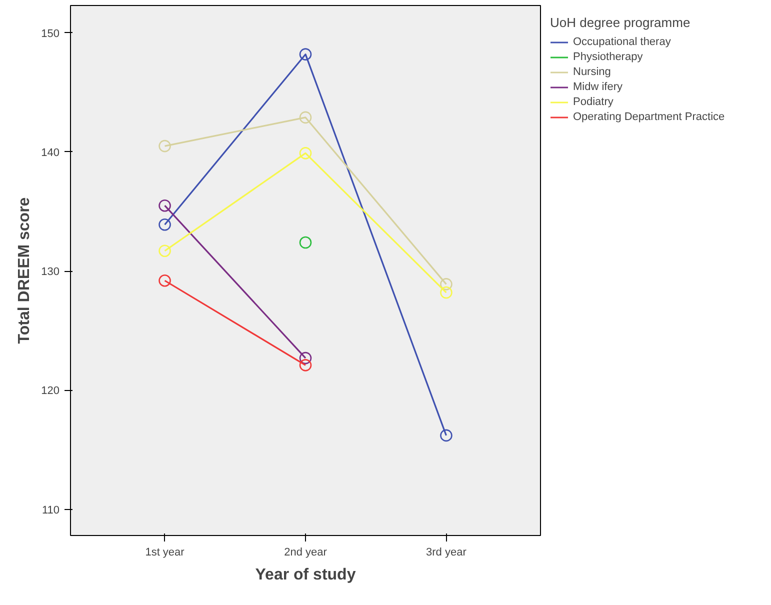  What do you see at coordinates (608, 57) in the screenshot?
I see `legend-label: Physiotherapy` at bounding box center [608, 57].